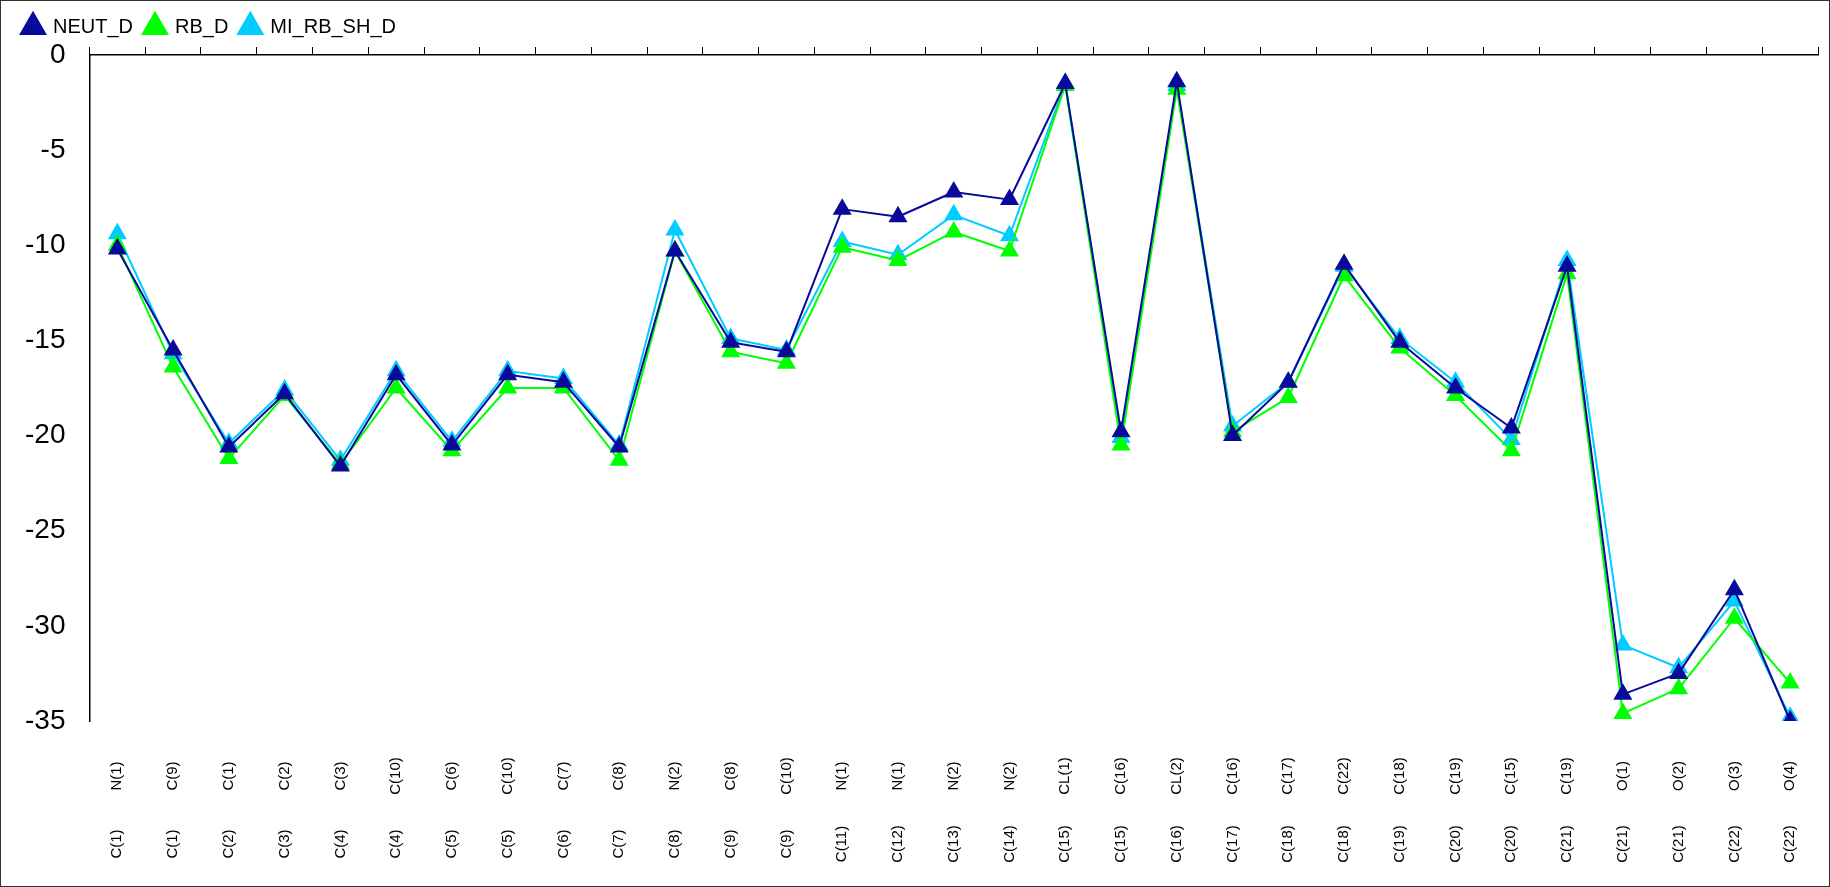 The width and height of the screenshot is (1830, 887). I want to click on legend-label: NEUT_D, so click(93, 26).